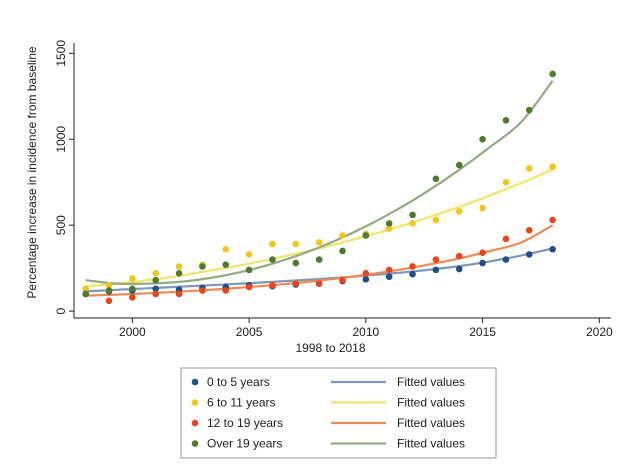 The width and height of the screenshot is (641, 474). What do you see at coordinates (431, 403) in the screenshot?
I see `legend-fit-label-1: Fitted values` at bounding box center [431, 403].